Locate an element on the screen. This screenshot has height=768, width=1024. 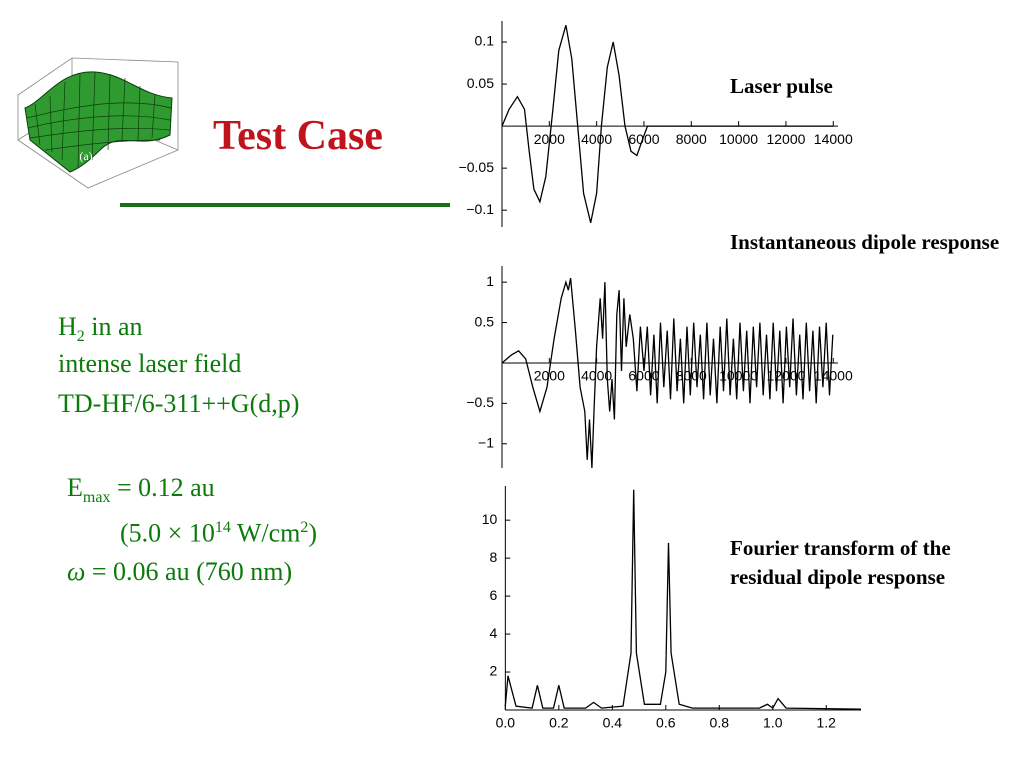
x-tick-label: 1.0 is located at coordinates (773, 723).